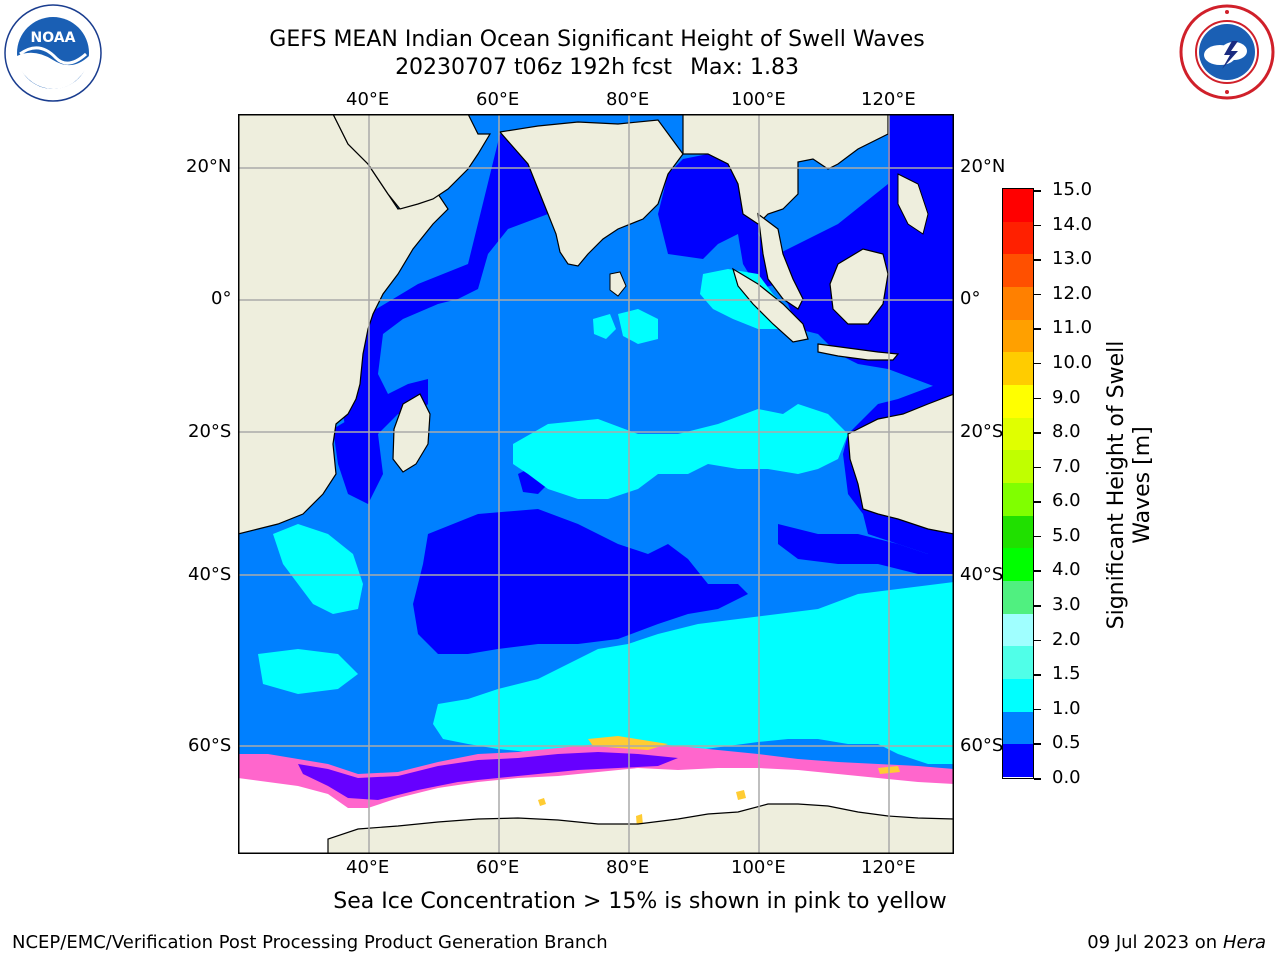 The width and height of the screenshot is (1280, 960). I want to click on colorbar-label: 12.0, so click(1072, 293).